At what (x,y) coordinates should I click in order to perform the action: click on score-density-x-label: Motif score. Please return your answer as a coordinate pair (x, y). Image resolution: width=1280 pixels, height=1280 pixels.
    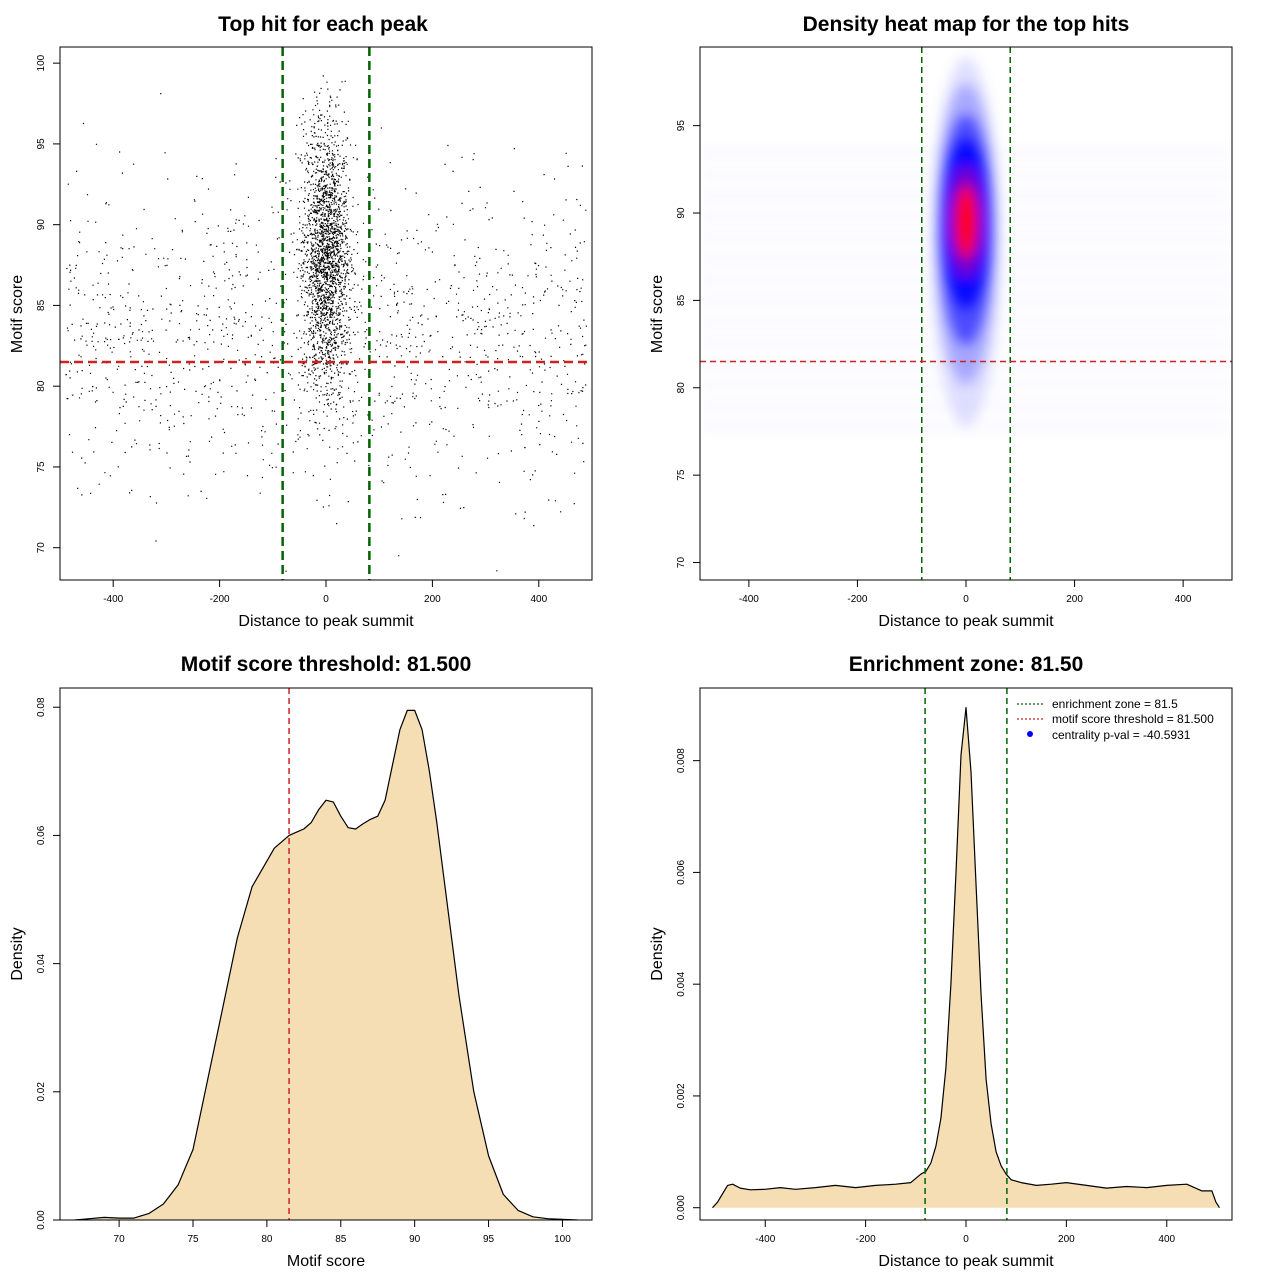
    Looking at the image, I should click on (326, 1261).